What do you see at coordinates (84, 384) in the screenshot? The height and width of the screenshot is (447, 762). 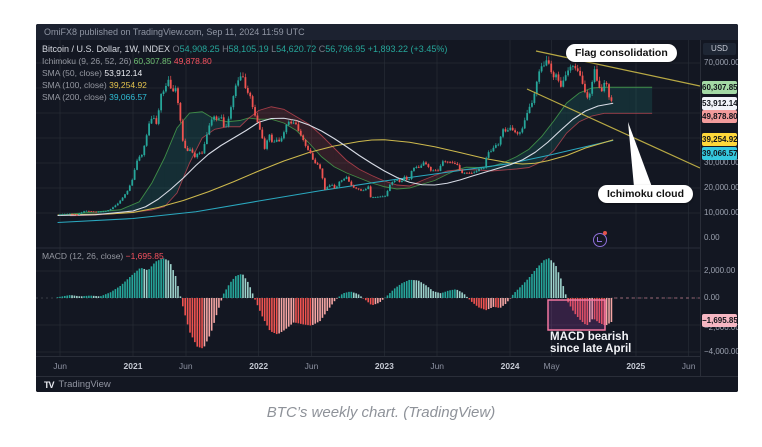 I see `tradingview-brand: TradingView` at bounding box center [84, 384].